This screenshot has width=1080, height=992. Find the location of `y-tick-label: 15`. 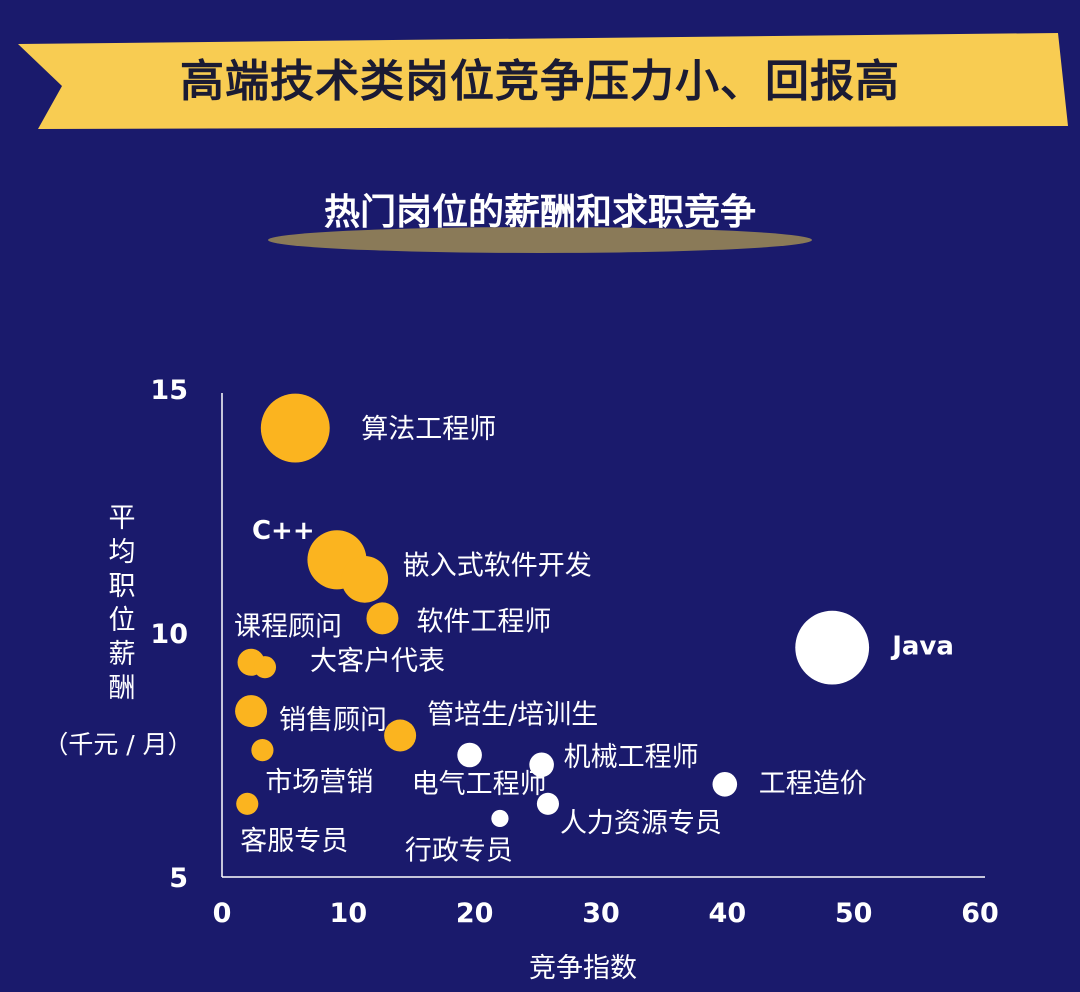

y-tick-label: 15 is located at coordinates (169, 390).